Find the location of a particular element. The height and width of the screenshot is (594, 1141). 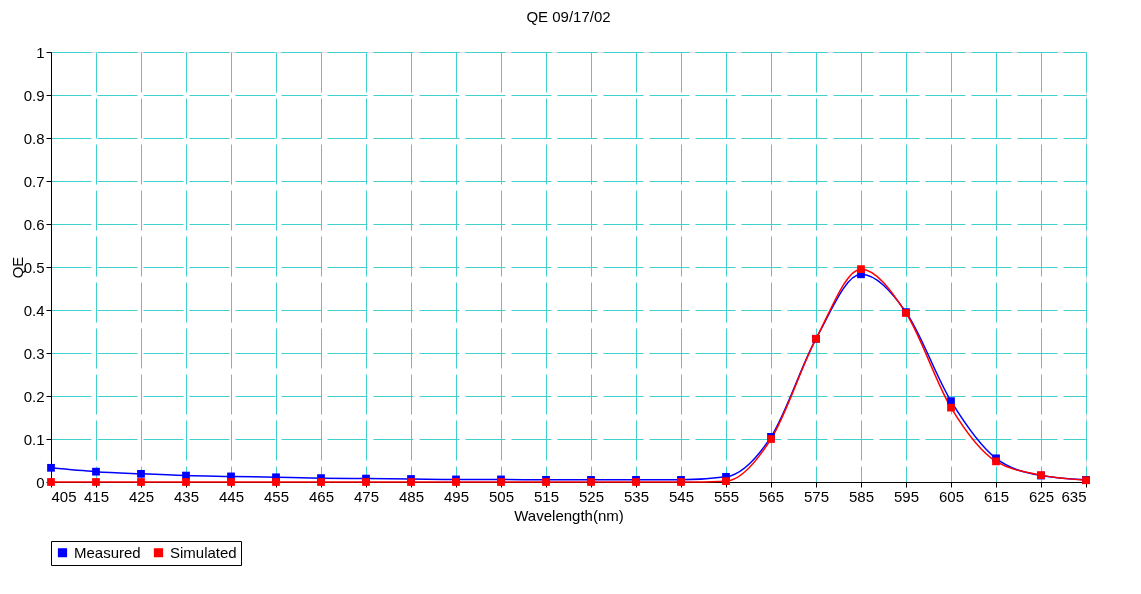

y-tick-label: 0.7 is located at coordinates (34, 181).